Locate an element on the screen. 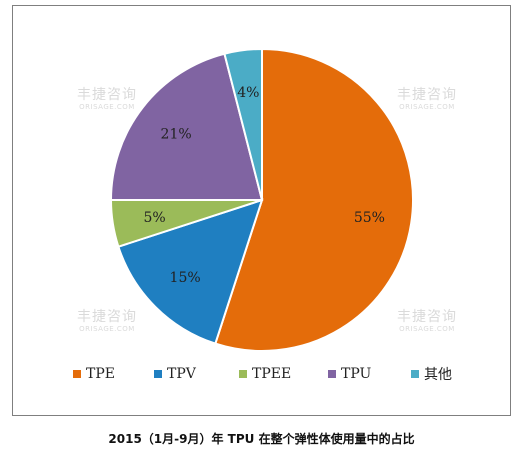 This screenshot has height=455, width=523. legend-label: TPEE is located at coordinates (272, 374).